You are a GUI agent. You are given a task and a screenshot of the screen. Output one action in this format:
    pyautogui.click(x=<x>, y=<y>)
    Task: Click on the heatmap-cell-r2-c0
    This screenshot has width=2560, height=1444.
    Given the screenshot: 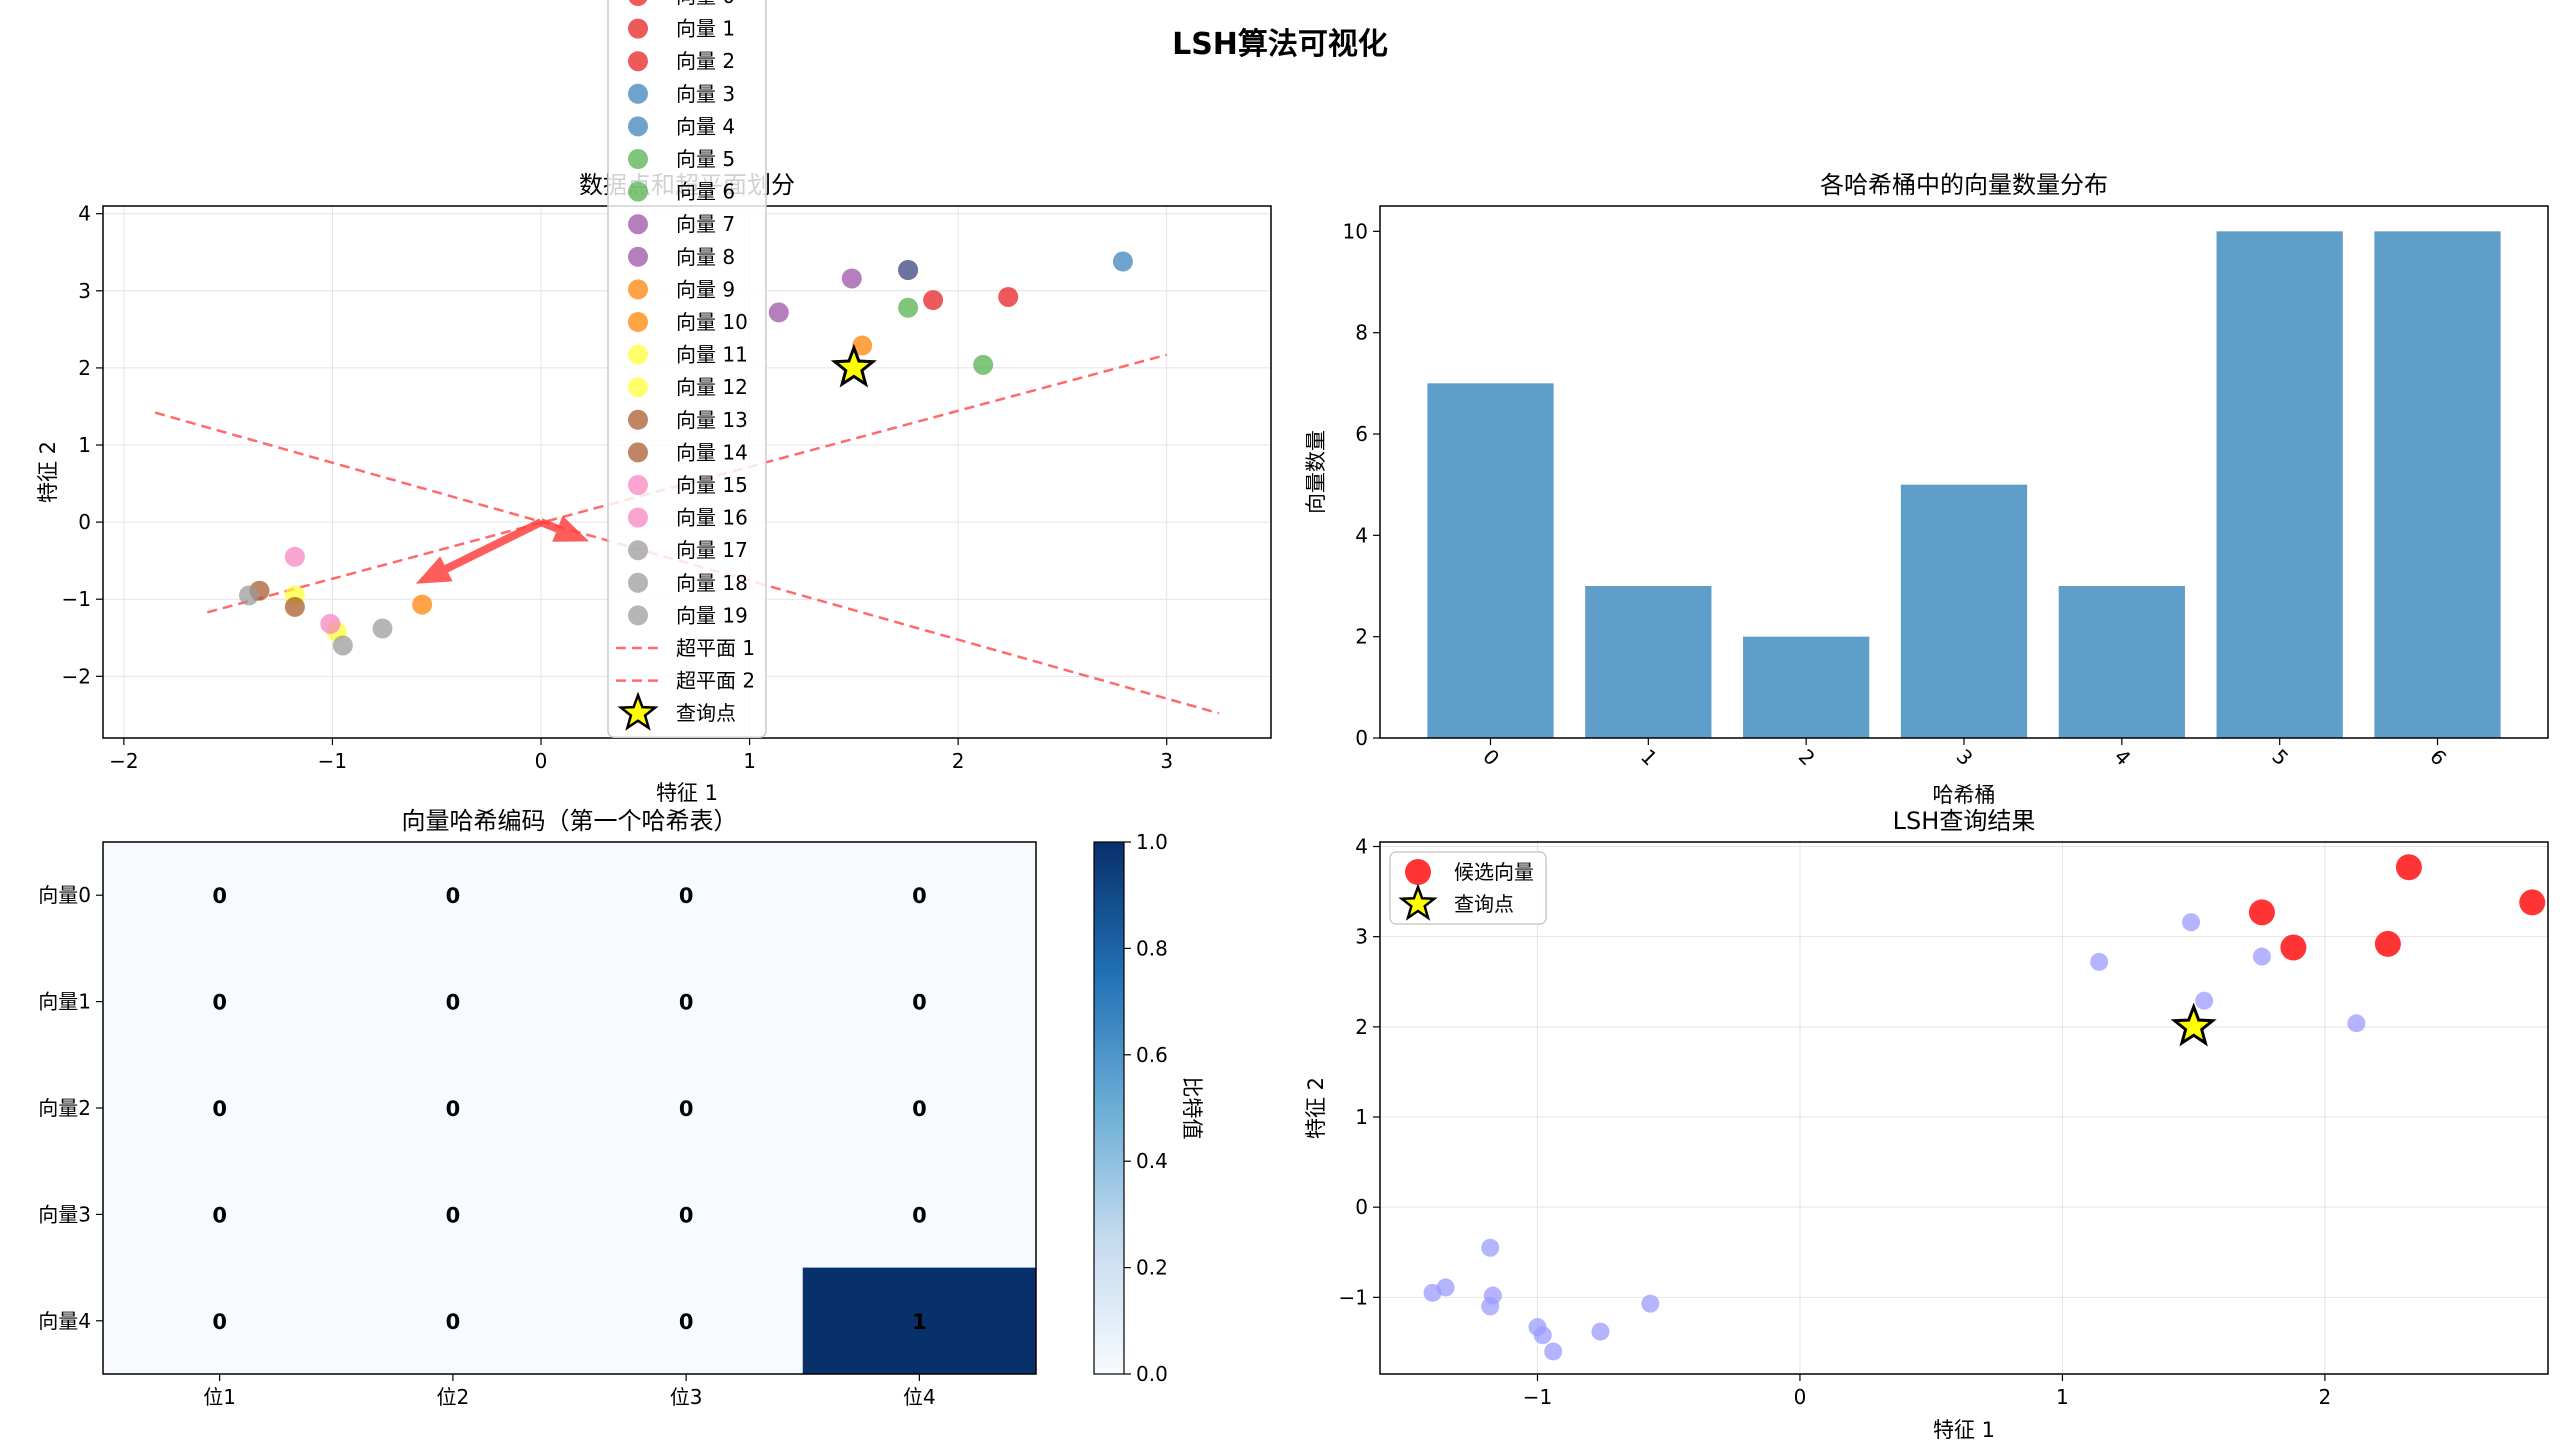 What is the action you would take?
    pyautogui.click(x=220, y=1108)
    